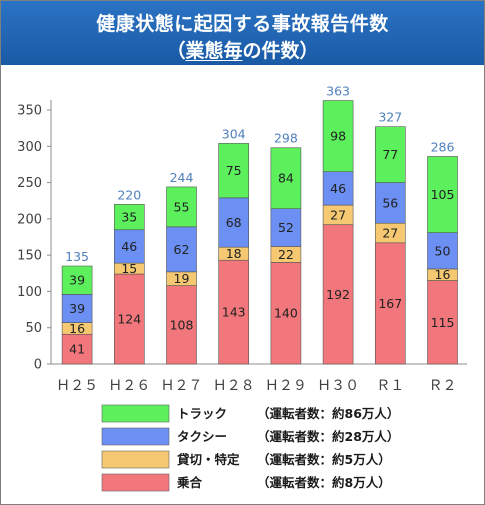  Describe the element at coordinates (324, 482) in the screenshot. I see `legend-note-bus: （運転者数：約8万人）` at that location.